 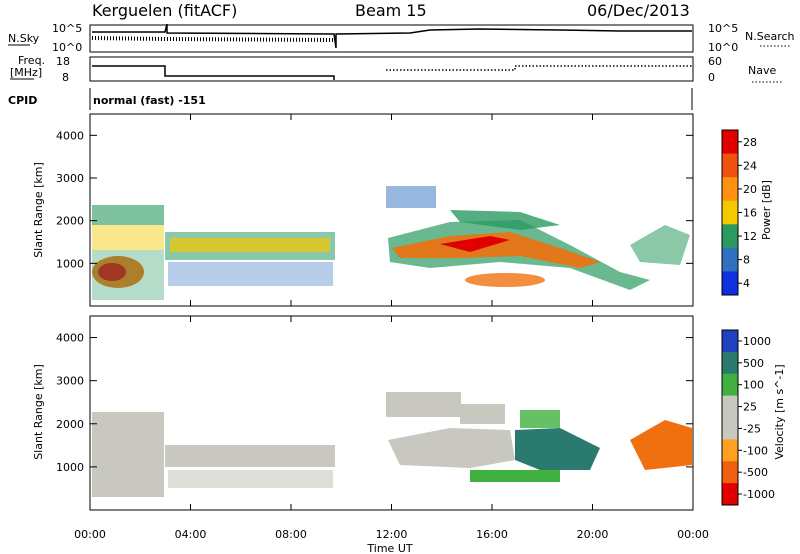 I want to click on noise-search-line, so click(x=213, y=39).